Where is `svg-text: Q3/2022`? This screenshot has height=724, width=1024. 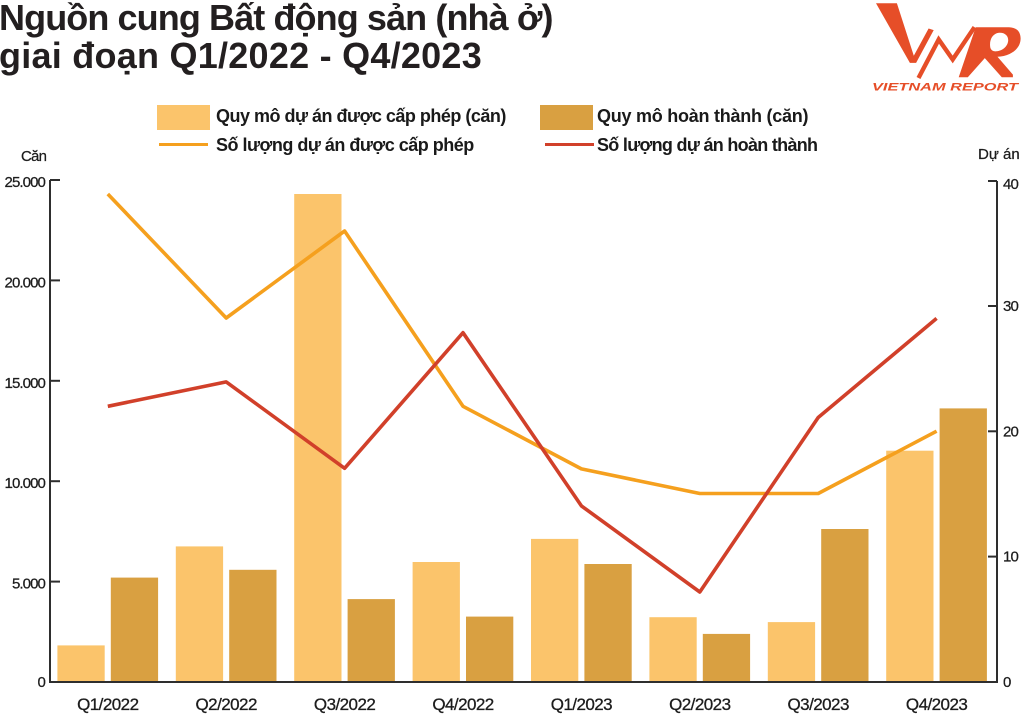
svg-text: Q3/2022 is located at coordinates (344, 704).